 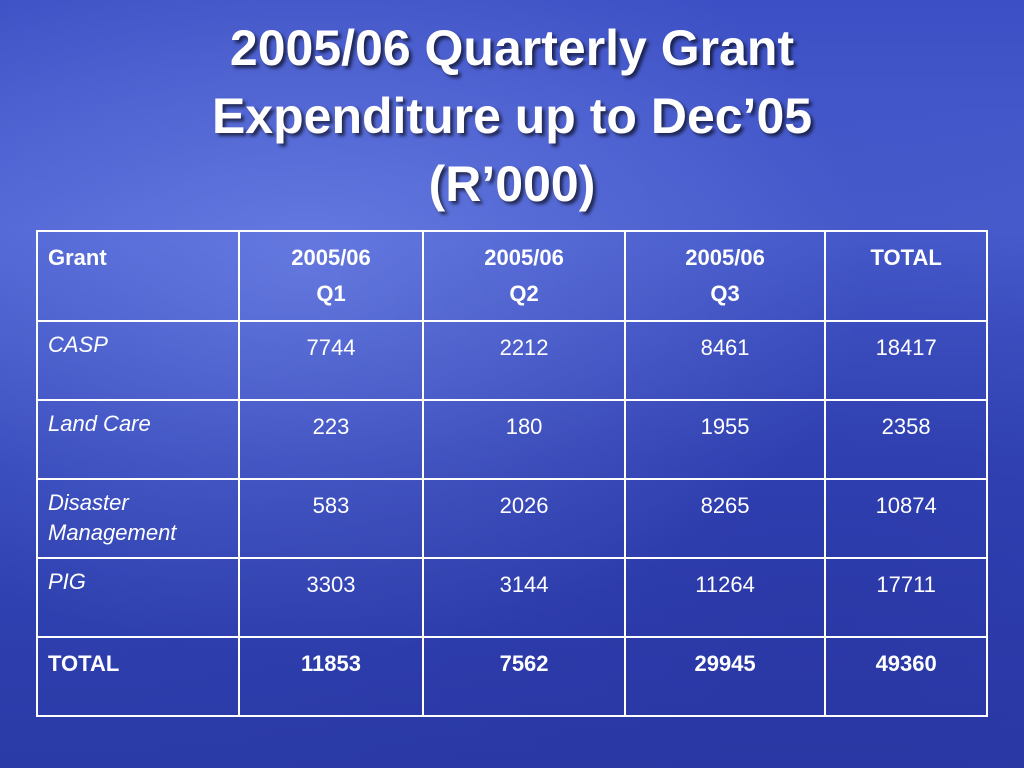 I want to click on value-cell: 8265, so click(x=725, y=518).